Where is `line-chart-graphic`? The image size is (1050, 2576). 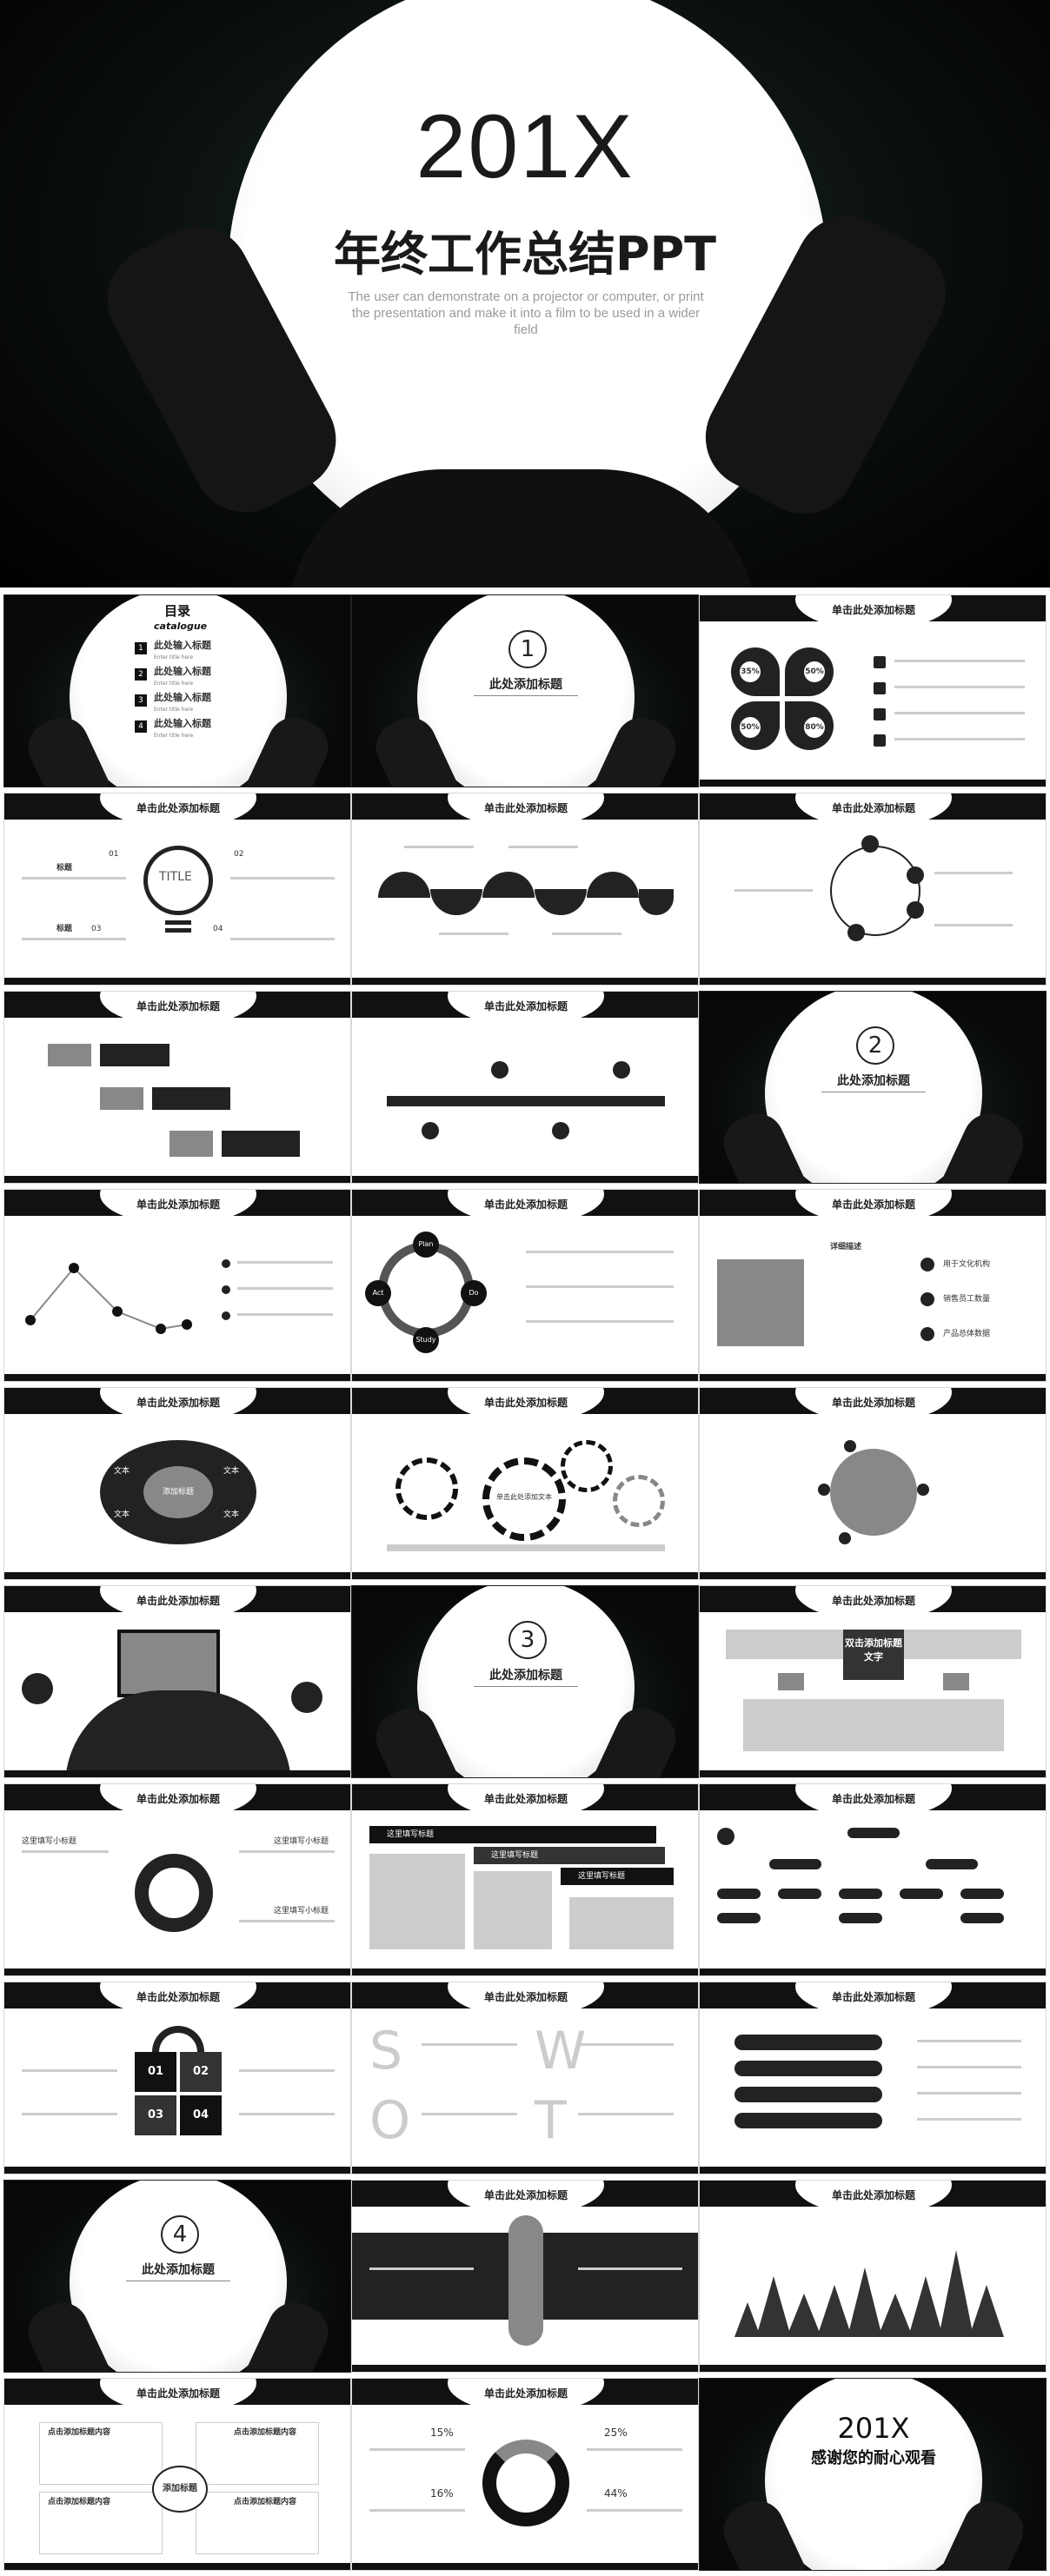 line-chart-graphic is located at coordinates (109, 1298).